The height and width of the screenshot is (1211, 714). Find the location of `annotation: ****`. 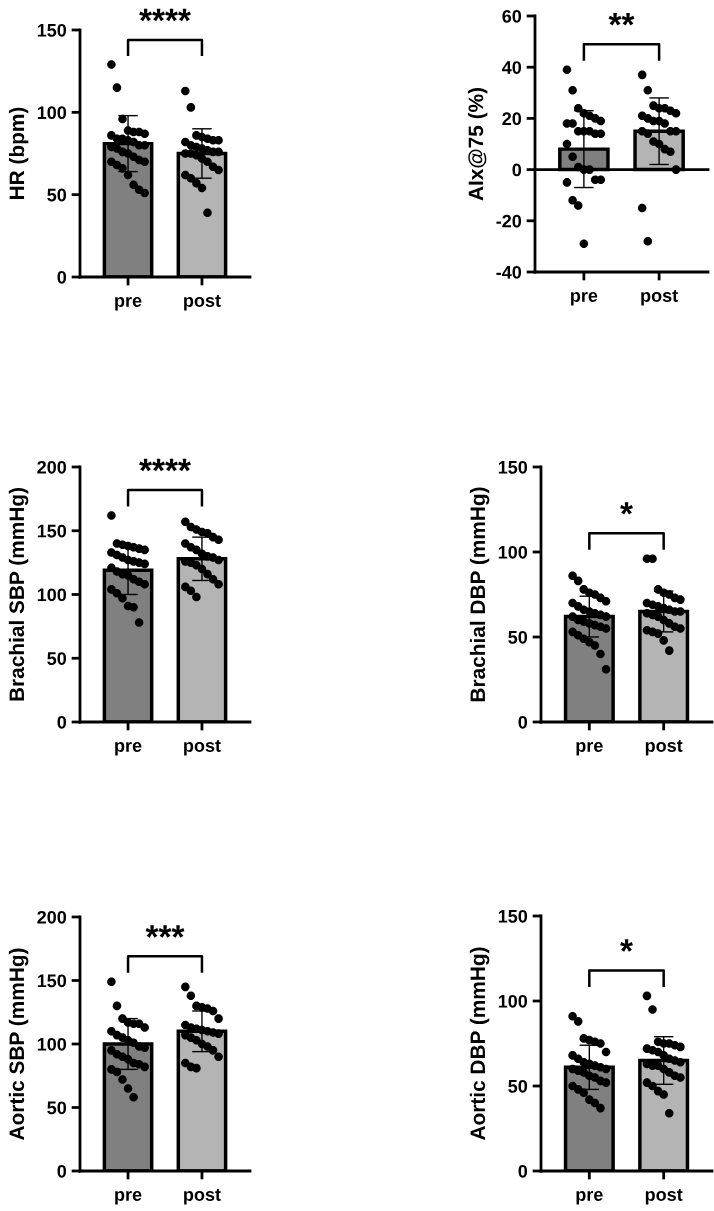

annotation: **** is located at coordinates (165, 465).